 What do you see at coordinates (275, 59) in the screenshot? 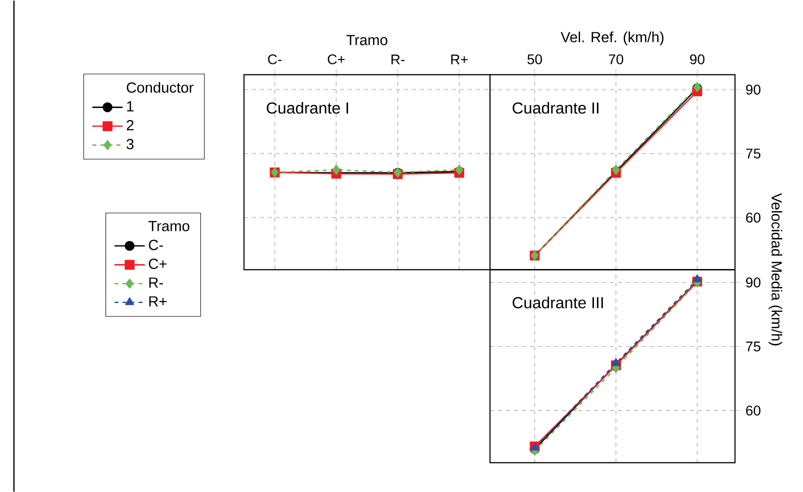
I see `x-tick-label: C-` at bounding box center [275, 59].